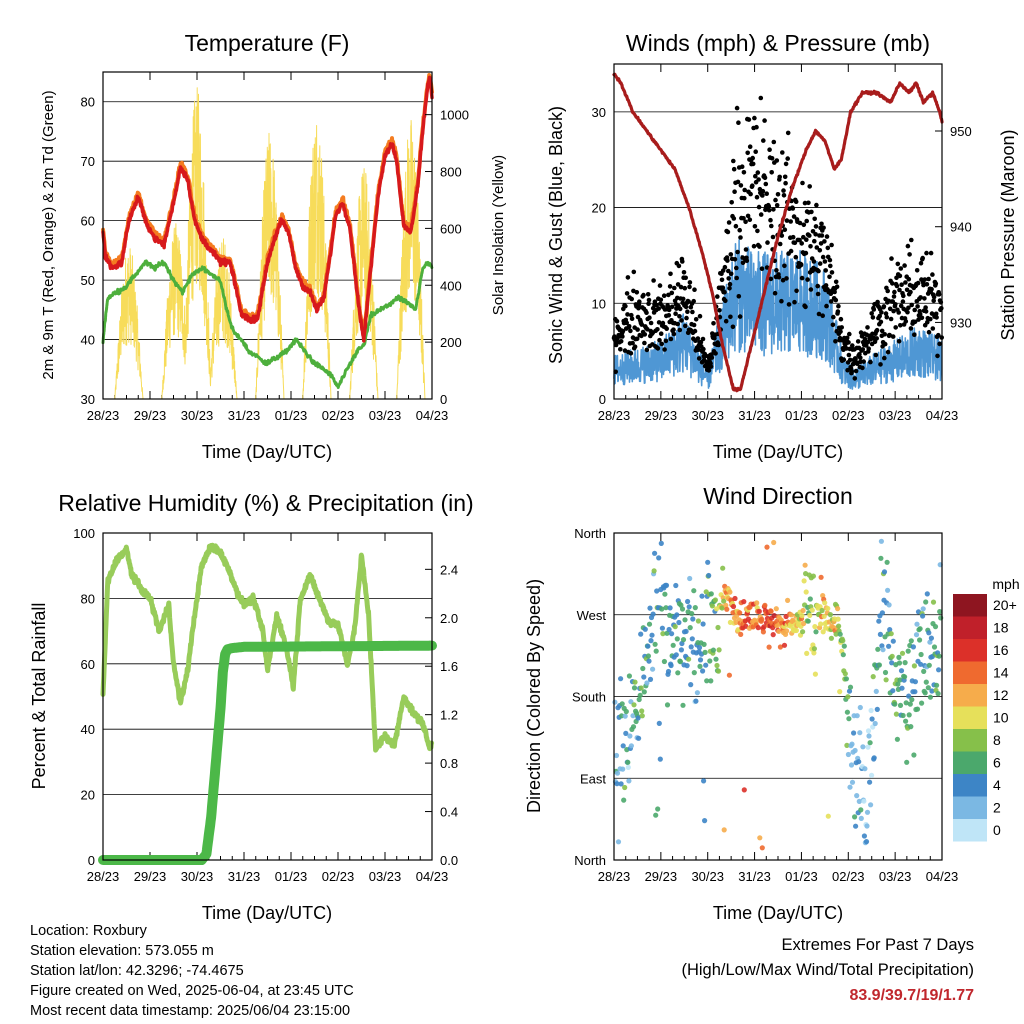 The height and width of the screenshot is (1024, 1024). Describe the element at coordinates (449, 618) in the screenshot. I see `y-tick-label-right: 2.0` at that location.